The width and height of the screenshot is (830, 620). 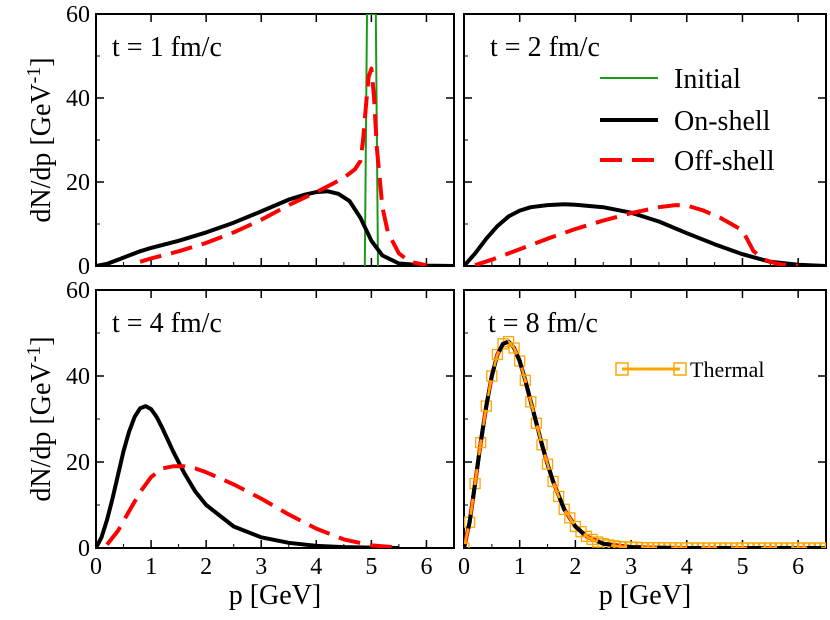 I want to click on panel-1-ytick-label-40: 40, so click(x=78, y=99).